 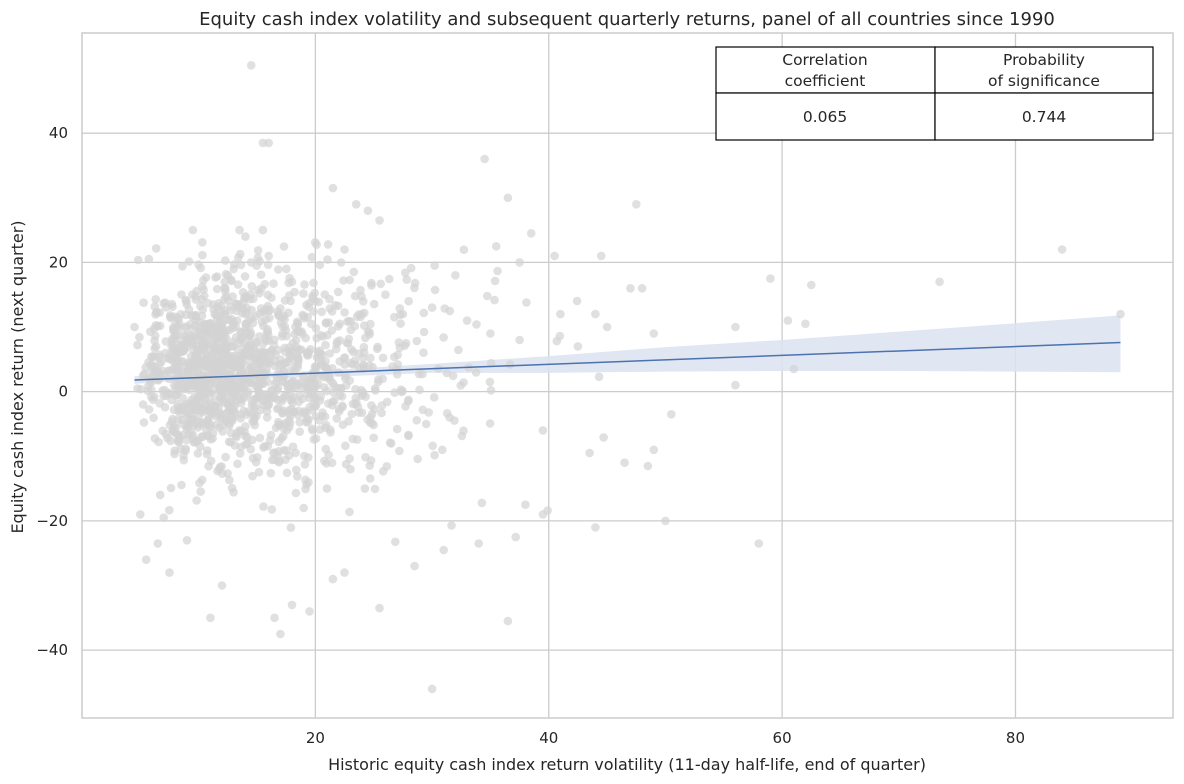 I want to click on y-tick-label: 40, so click(x=58, y=133).